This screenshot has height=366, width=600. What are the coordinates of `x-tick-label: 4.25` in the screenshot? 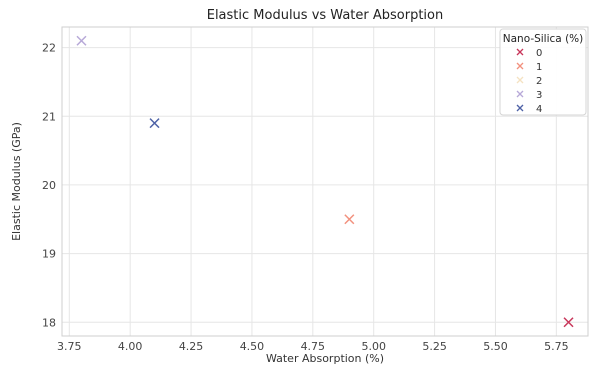 It's located at (191, 346).